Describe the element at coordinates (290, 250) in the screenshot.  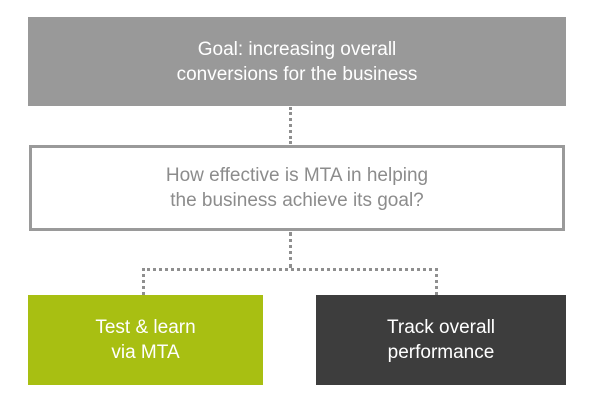
I see `connector-question-down` at that location.